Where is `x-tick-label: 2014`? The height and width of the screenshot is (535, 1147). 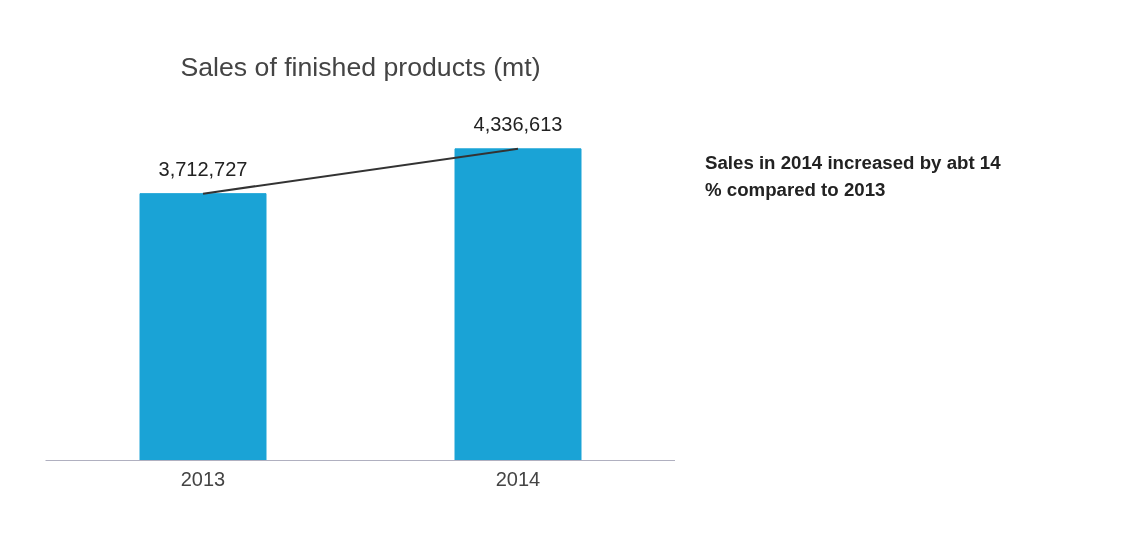
x-tick-label: 2014 is located at coordinates (518, 478).